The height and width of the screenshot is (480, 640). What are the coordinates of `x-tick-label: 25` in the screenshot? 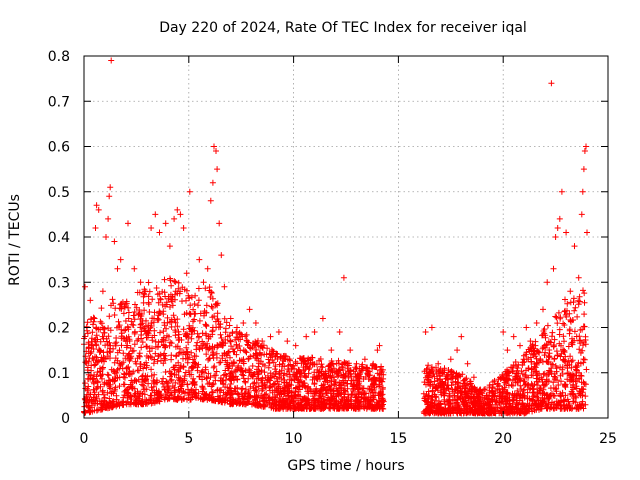 It's located at (608, 439).